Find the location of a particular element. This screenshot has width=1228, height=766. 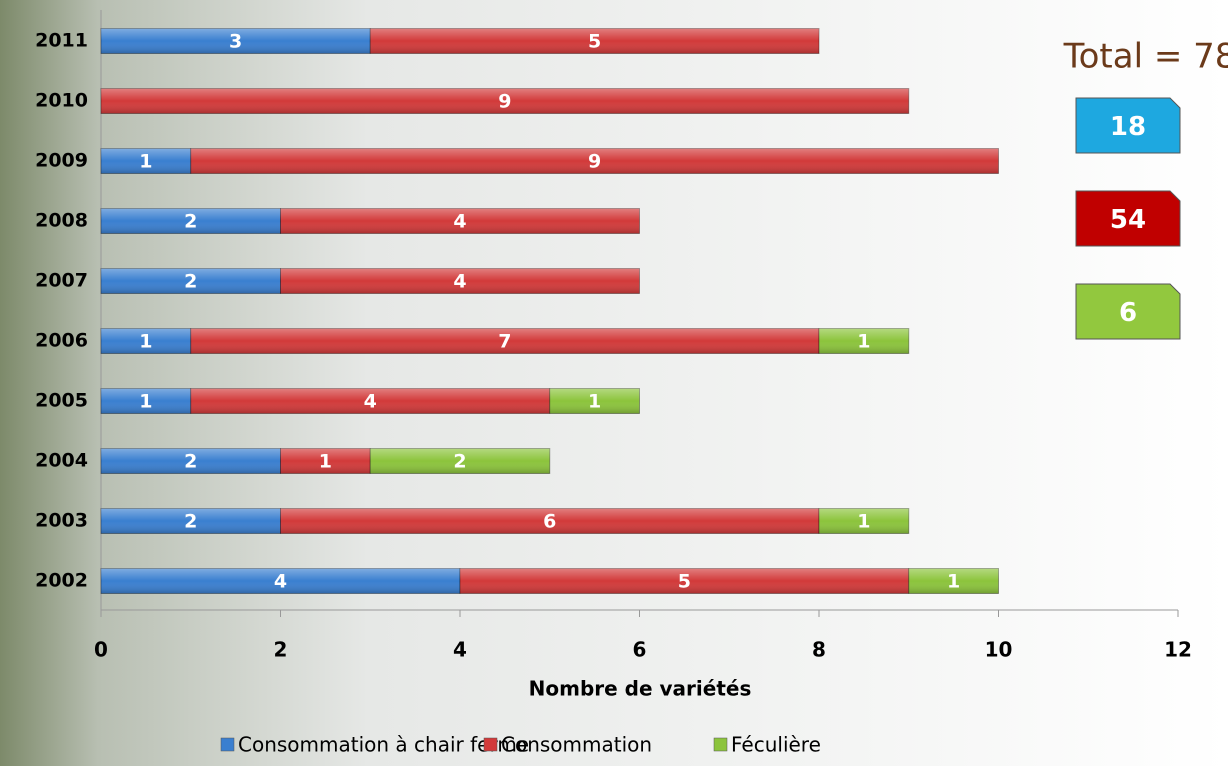

x-tick-label: 0 is located at coordinates (101, 650).